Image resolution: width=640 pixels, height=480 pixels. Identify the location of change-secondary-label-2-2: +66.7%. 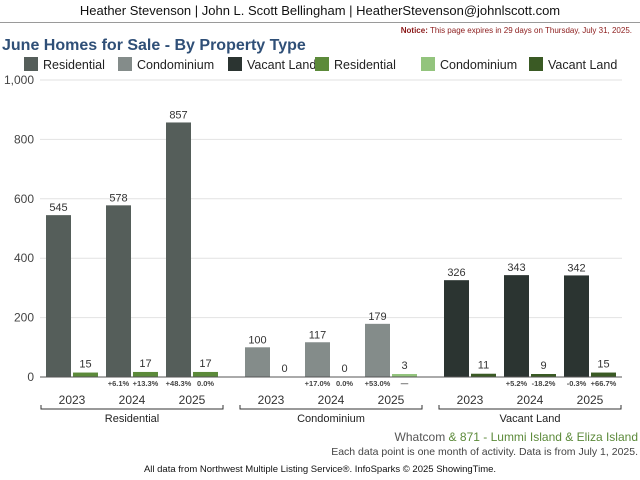
(604, 383).